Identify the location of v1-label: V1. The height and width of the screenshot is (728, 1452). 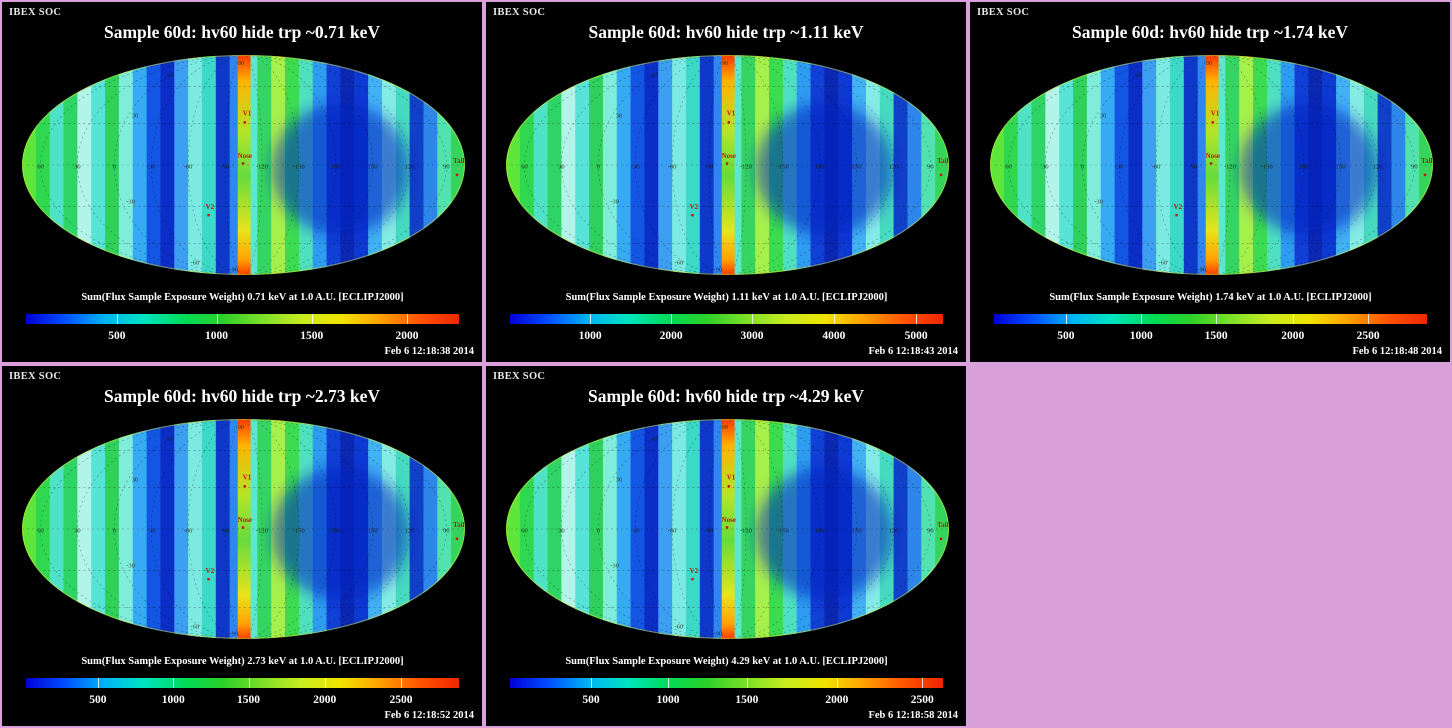
(247, 114).